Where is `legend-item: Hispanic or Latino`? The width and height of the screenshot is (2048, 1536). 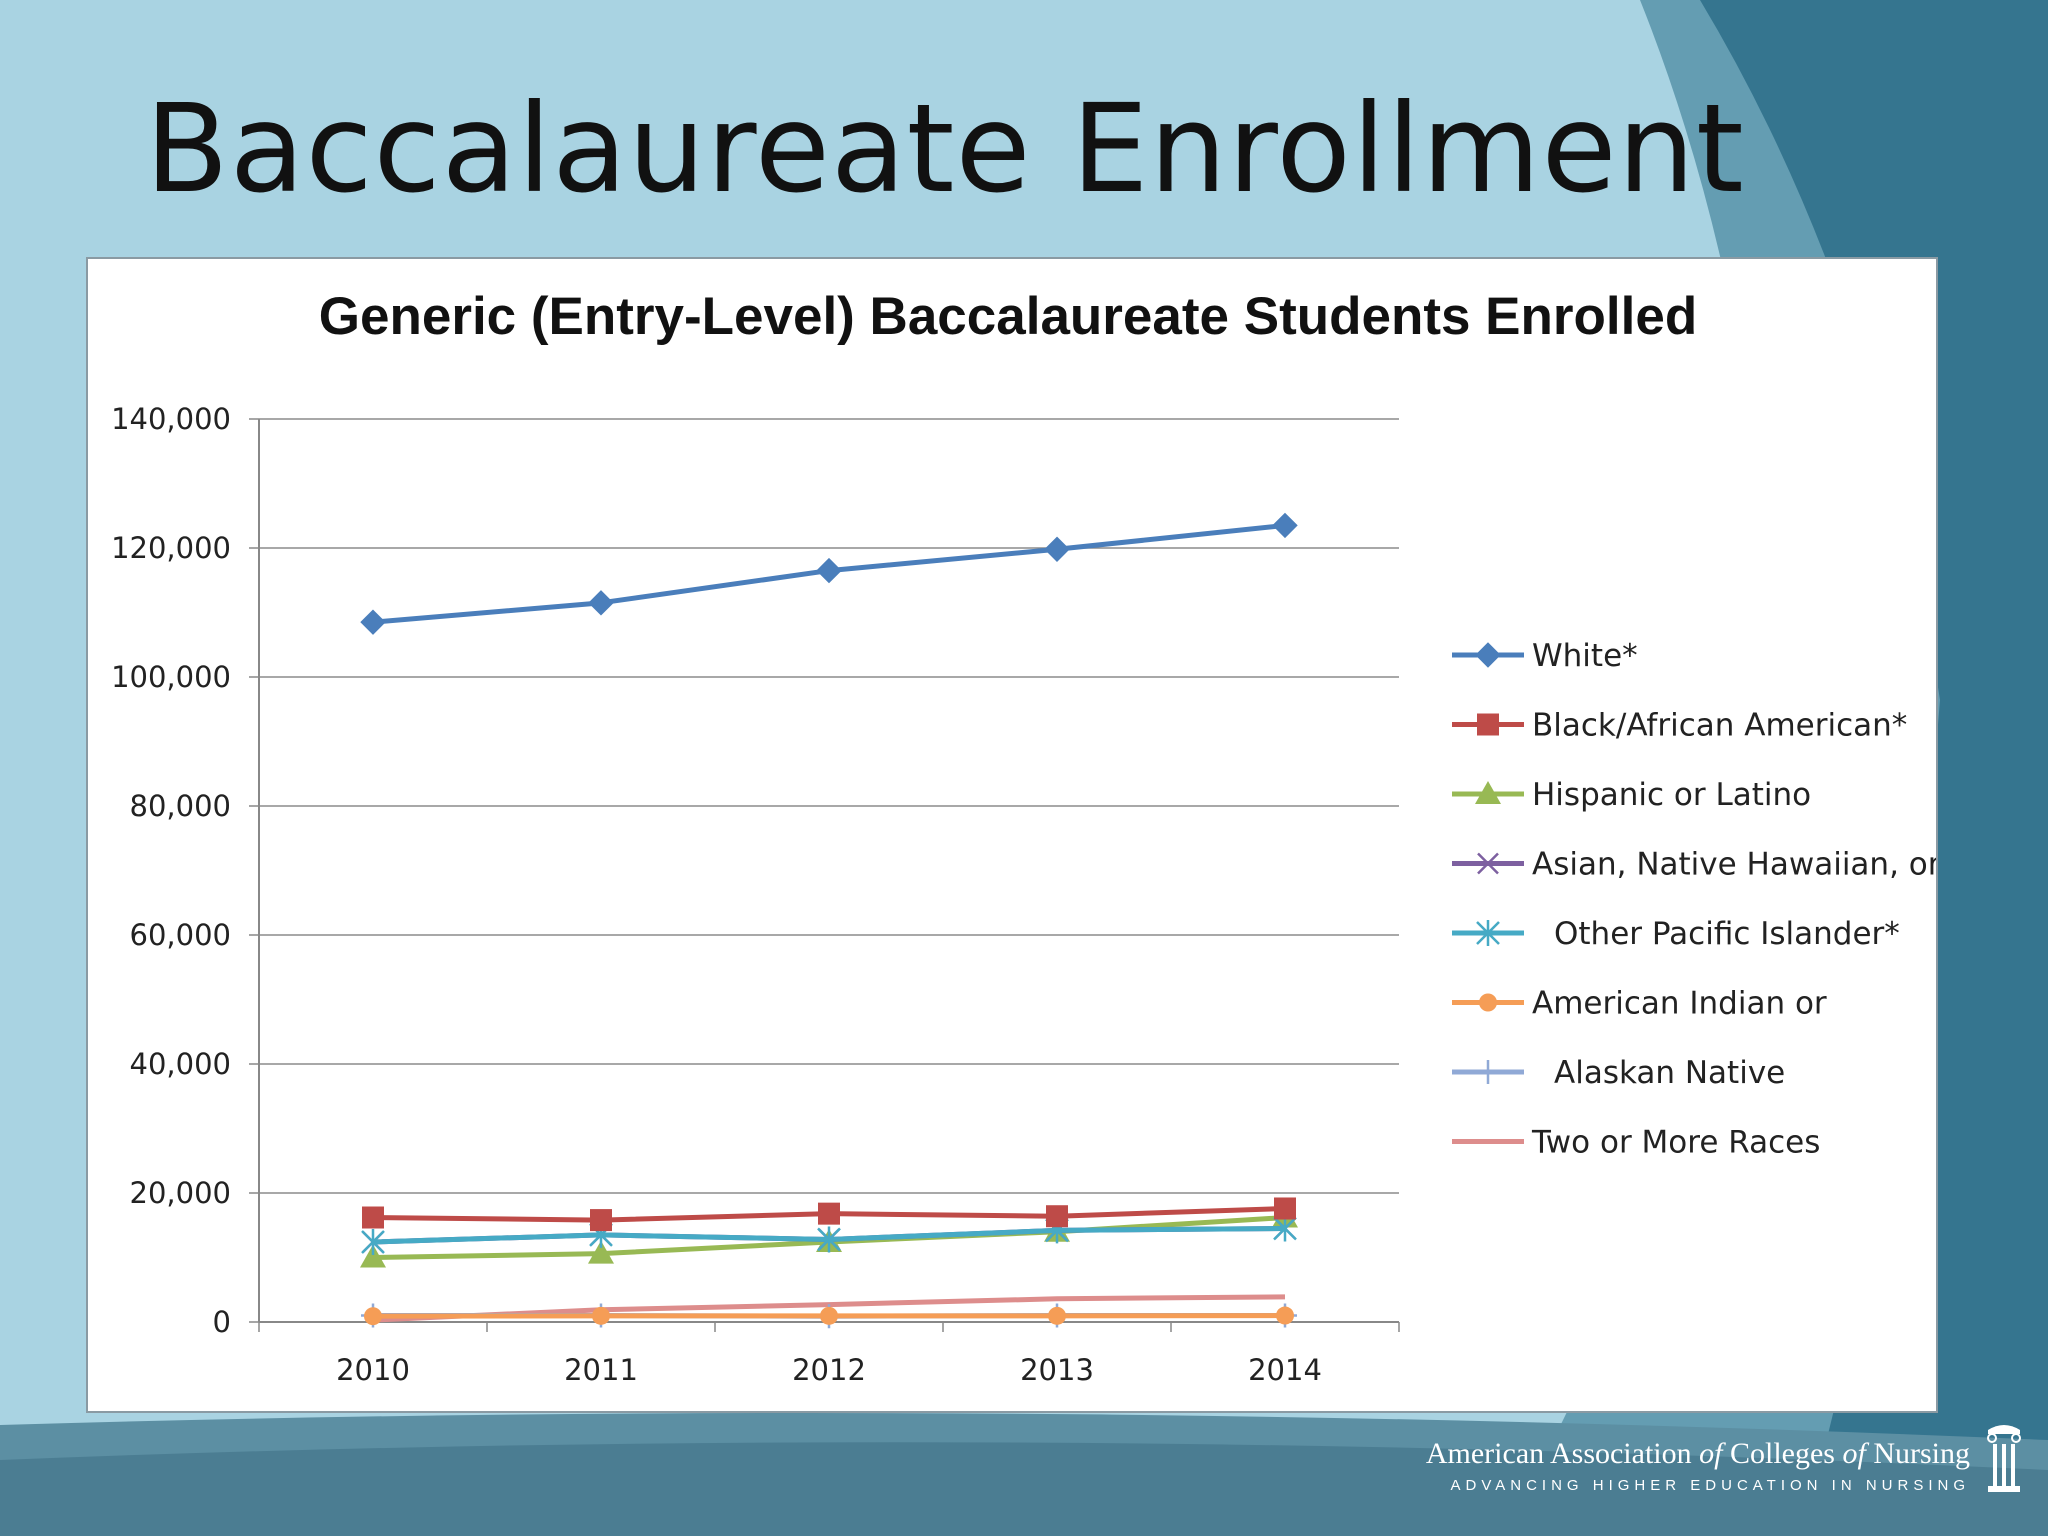
legend-item: Hispanic or Latino is located at coordinates (1631, 795).